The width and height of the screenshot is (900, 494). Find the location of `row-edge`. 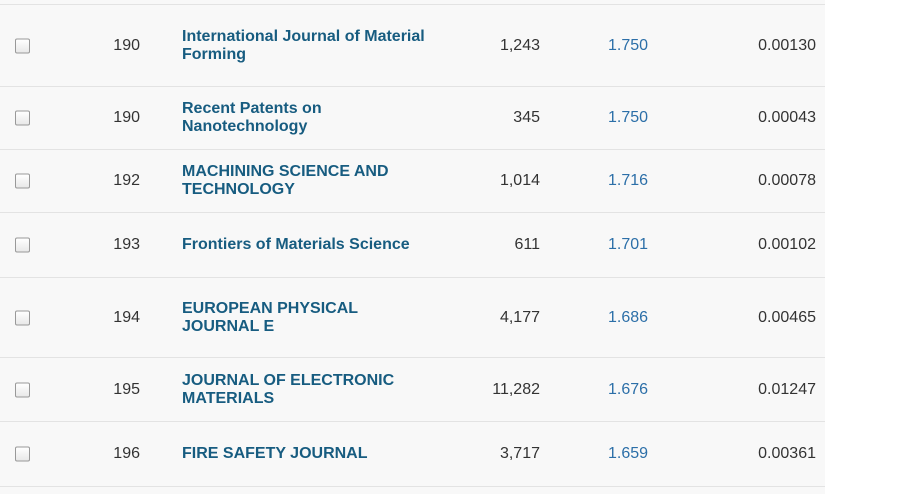

row-edge is located at coordinates (412, 2).